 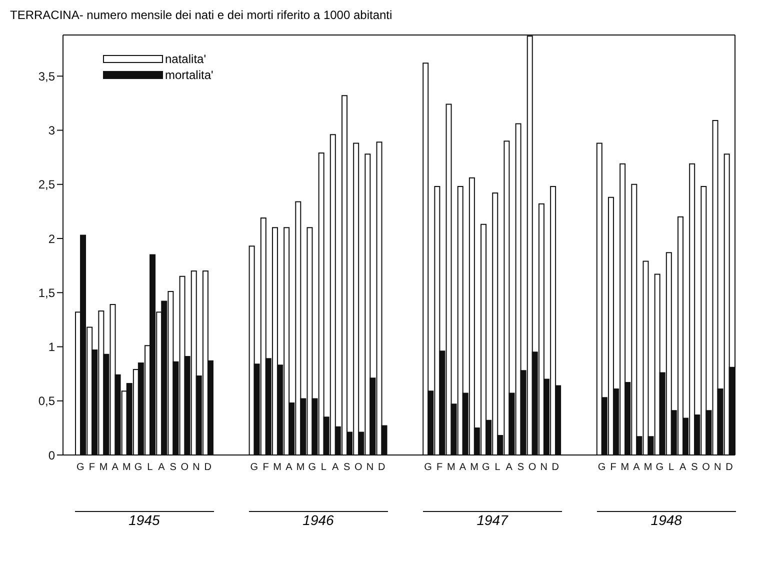 What do you see at coordinates (52, 131) in the screenshot?
I see `y-tick-label: 3` at bounding box center [52, 131].